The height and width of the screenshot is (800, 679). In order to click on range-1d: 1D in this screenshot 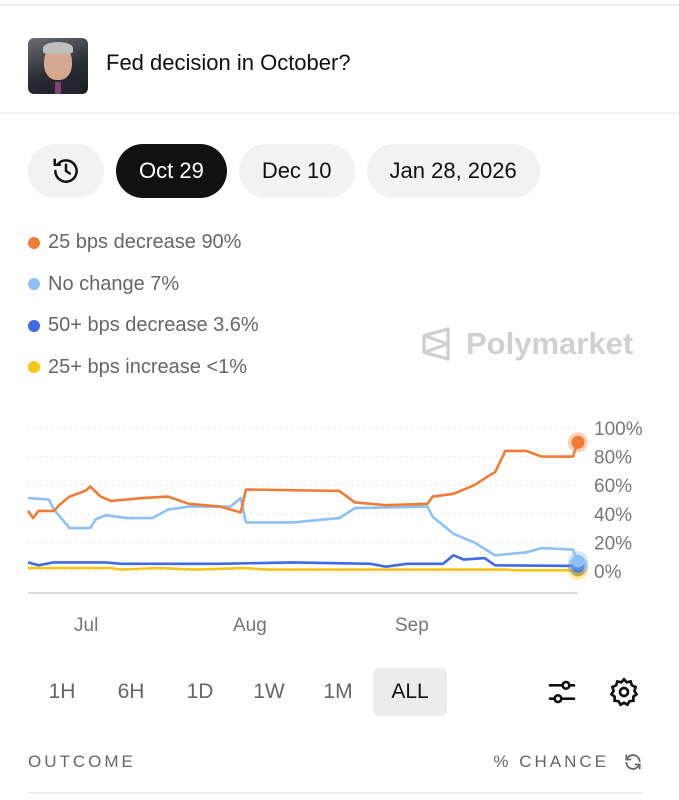, I will do `click(200, 691)`.